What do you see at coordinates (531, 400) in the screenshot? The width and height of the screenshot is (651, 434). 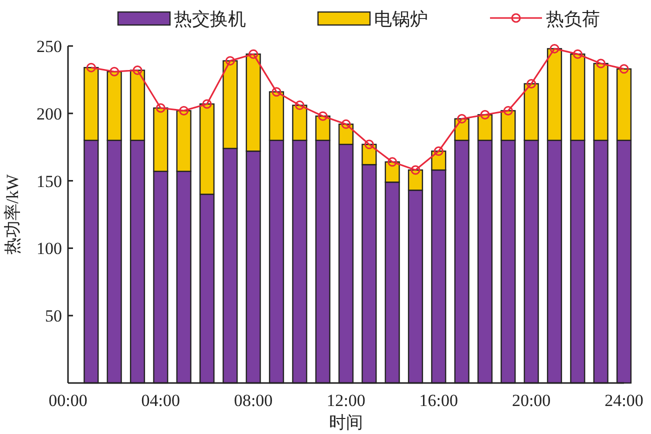 I see `x-tick-label: 20:00` at bounding box center [531, 400].